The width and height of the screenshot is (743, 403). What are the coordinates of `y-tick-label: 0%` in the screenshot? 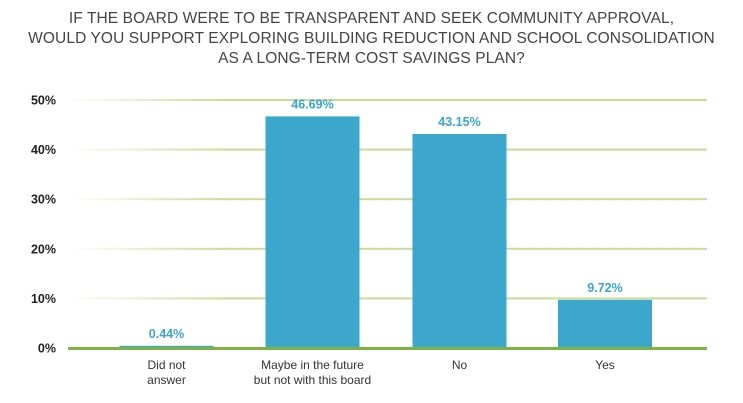 It's located at (47, 349).